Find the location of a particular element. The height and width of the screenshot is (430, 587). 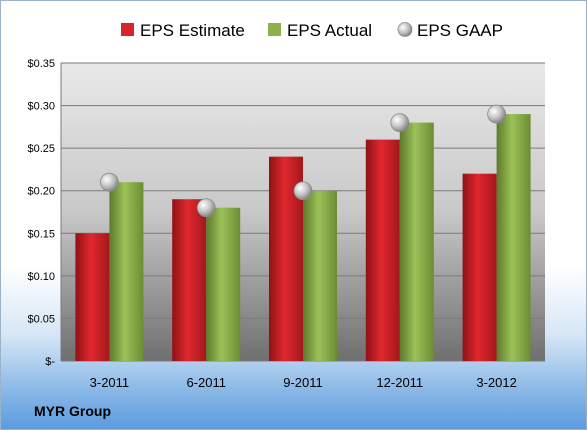

y-tick-label: $0.20 is located at coordinates (41, 192).